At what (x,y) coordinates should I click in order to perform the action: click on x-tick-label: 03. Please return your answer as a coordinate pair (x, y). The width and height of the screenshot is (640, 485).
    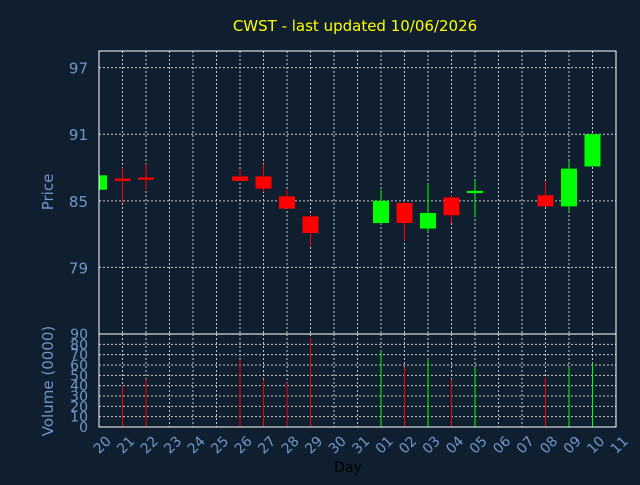
    Looking at the image, I should click on (432, 445).